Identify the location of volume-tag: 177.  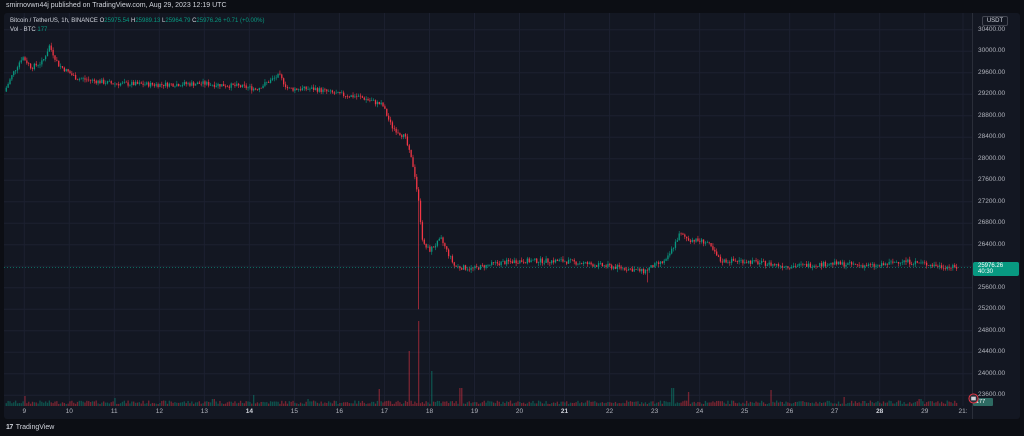
(983, 402).